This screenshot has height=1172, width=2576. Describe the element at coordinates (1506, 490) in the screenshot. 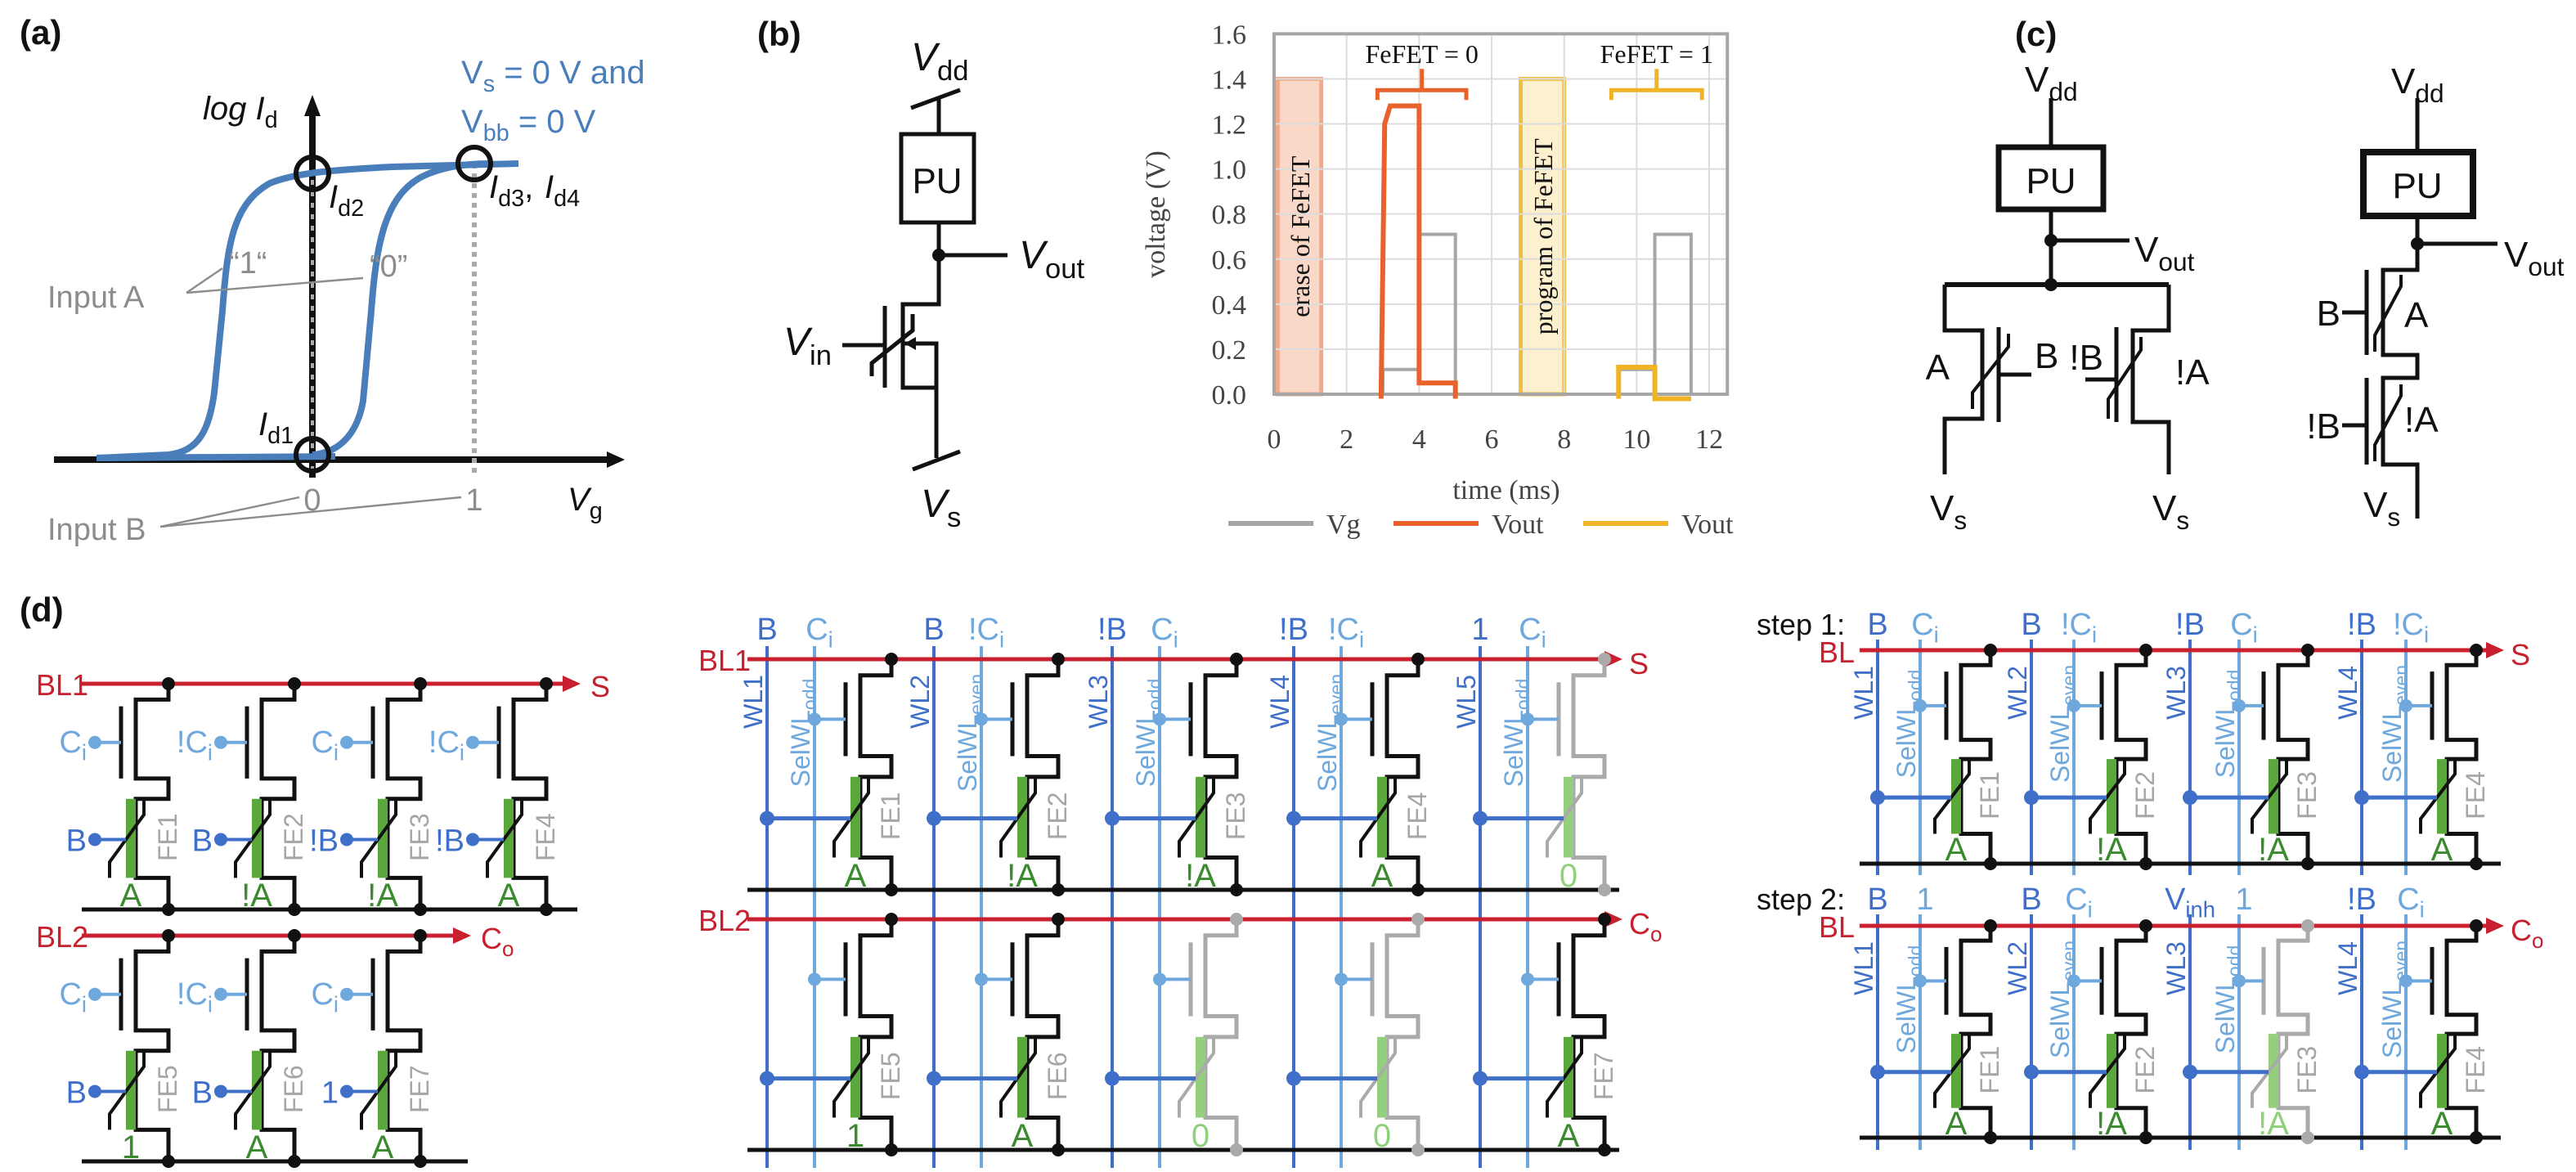

I see `chart-x-axis-label: time (ms)` at that location.